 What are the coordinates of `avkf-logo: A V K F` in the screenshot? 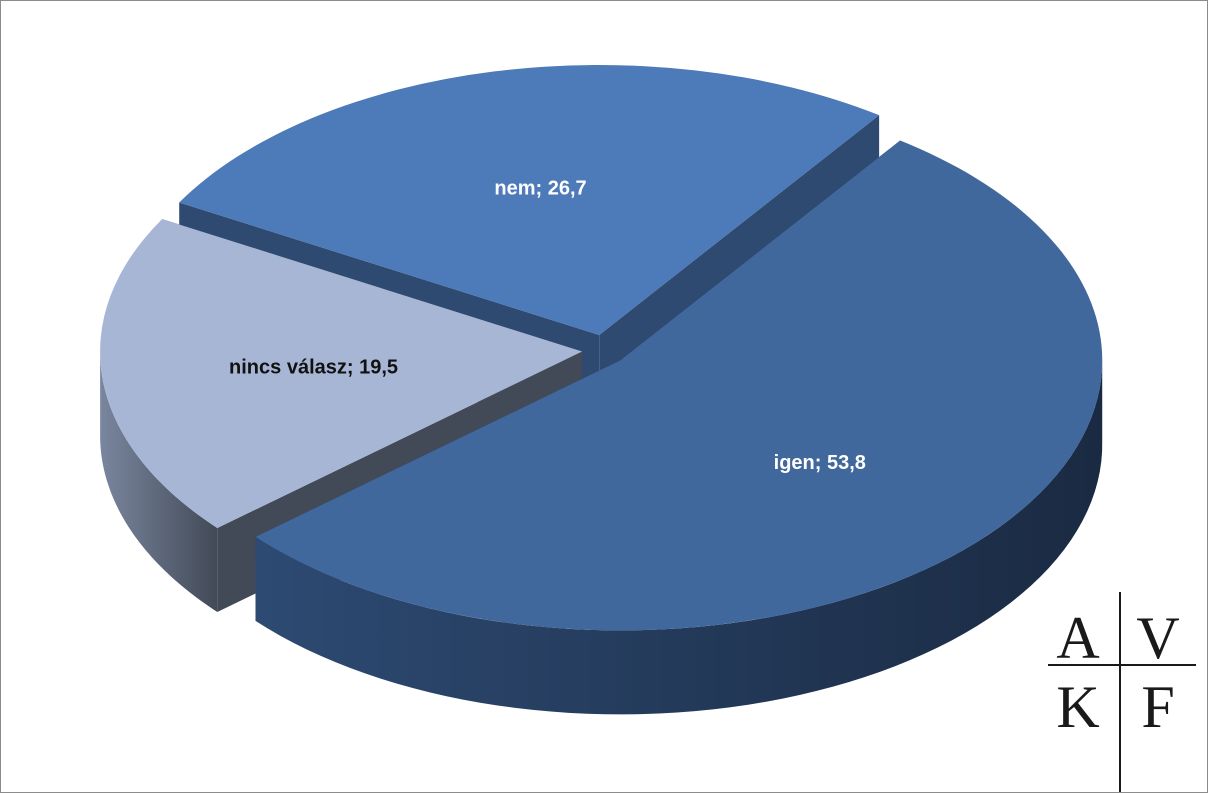 It's located at (1122, 692).